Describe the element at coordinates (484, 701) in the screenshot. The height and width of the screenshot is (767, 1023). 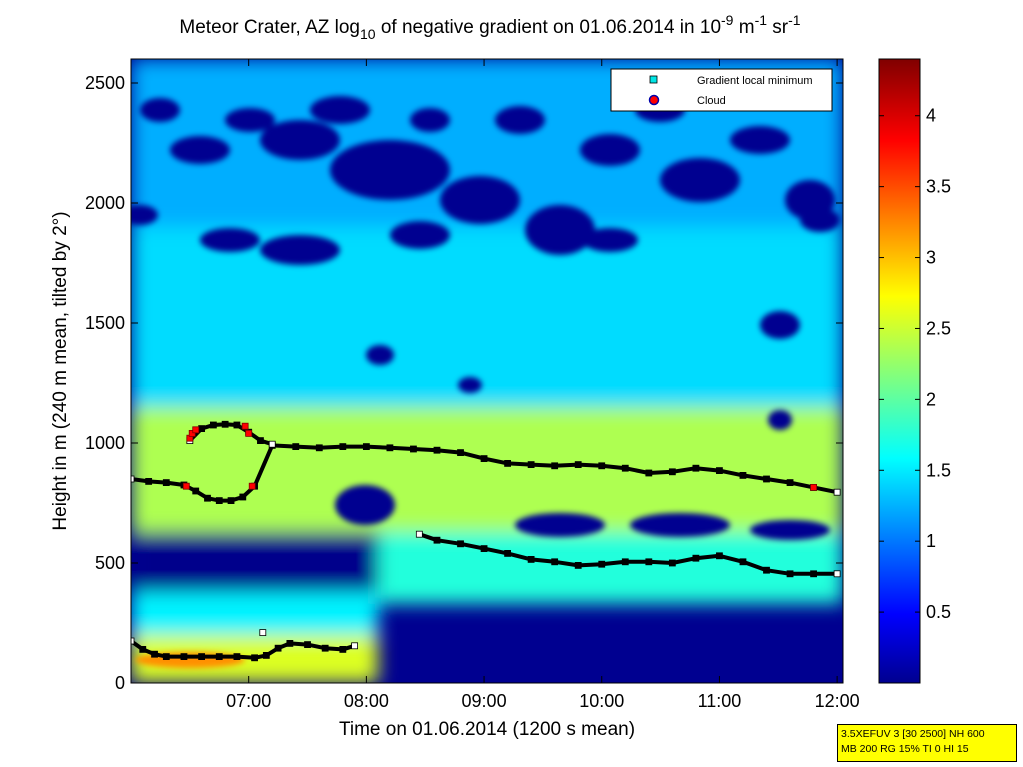
I see `x-tick-label: 09:00` at that location.